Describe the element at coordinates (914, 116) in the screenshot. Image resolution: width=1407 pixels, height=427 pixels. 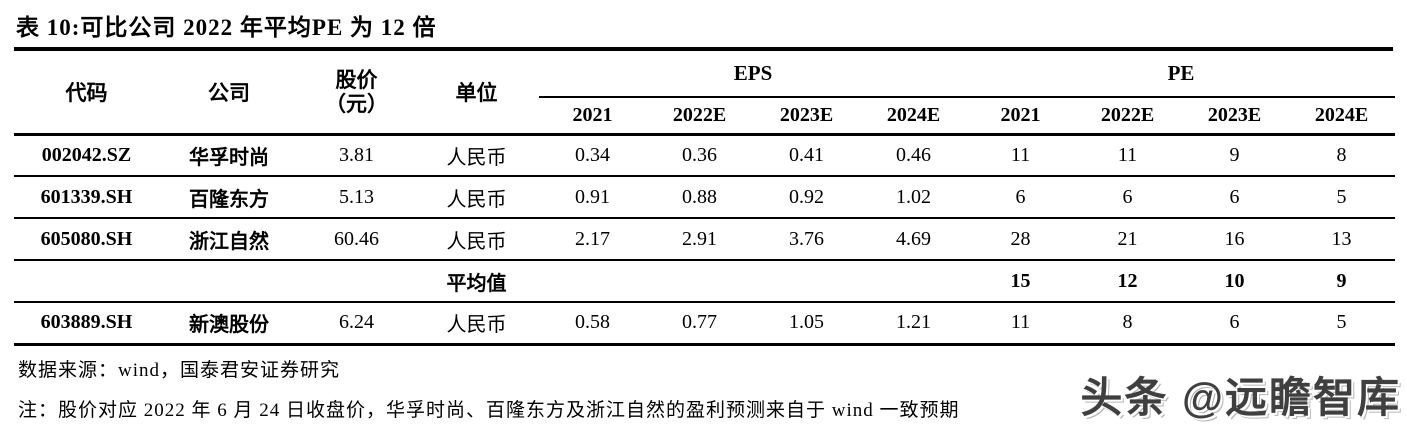
I see `eps-year-2024e: 2024E` at that location.